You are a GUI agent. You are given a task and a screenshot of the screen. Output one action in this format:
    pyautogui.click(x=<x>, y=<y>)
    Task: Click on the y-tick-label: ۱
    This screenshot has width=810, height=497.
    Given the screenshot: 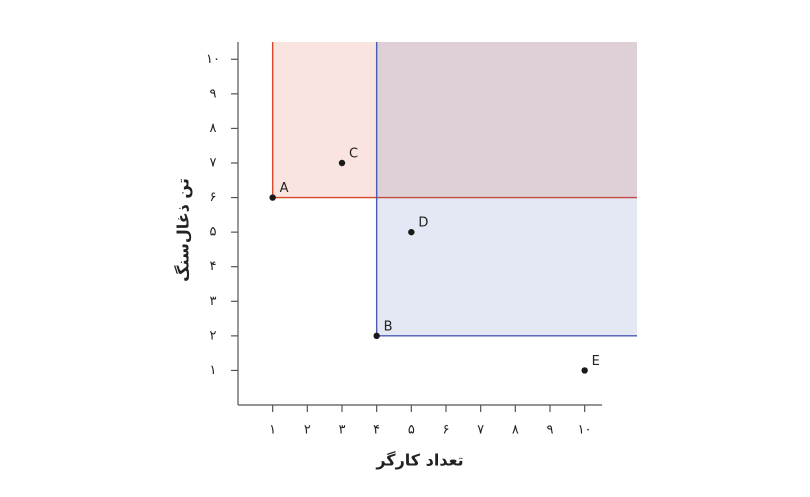 What is the action you would take?
    pyautogui.click(x=213, y=370)
    